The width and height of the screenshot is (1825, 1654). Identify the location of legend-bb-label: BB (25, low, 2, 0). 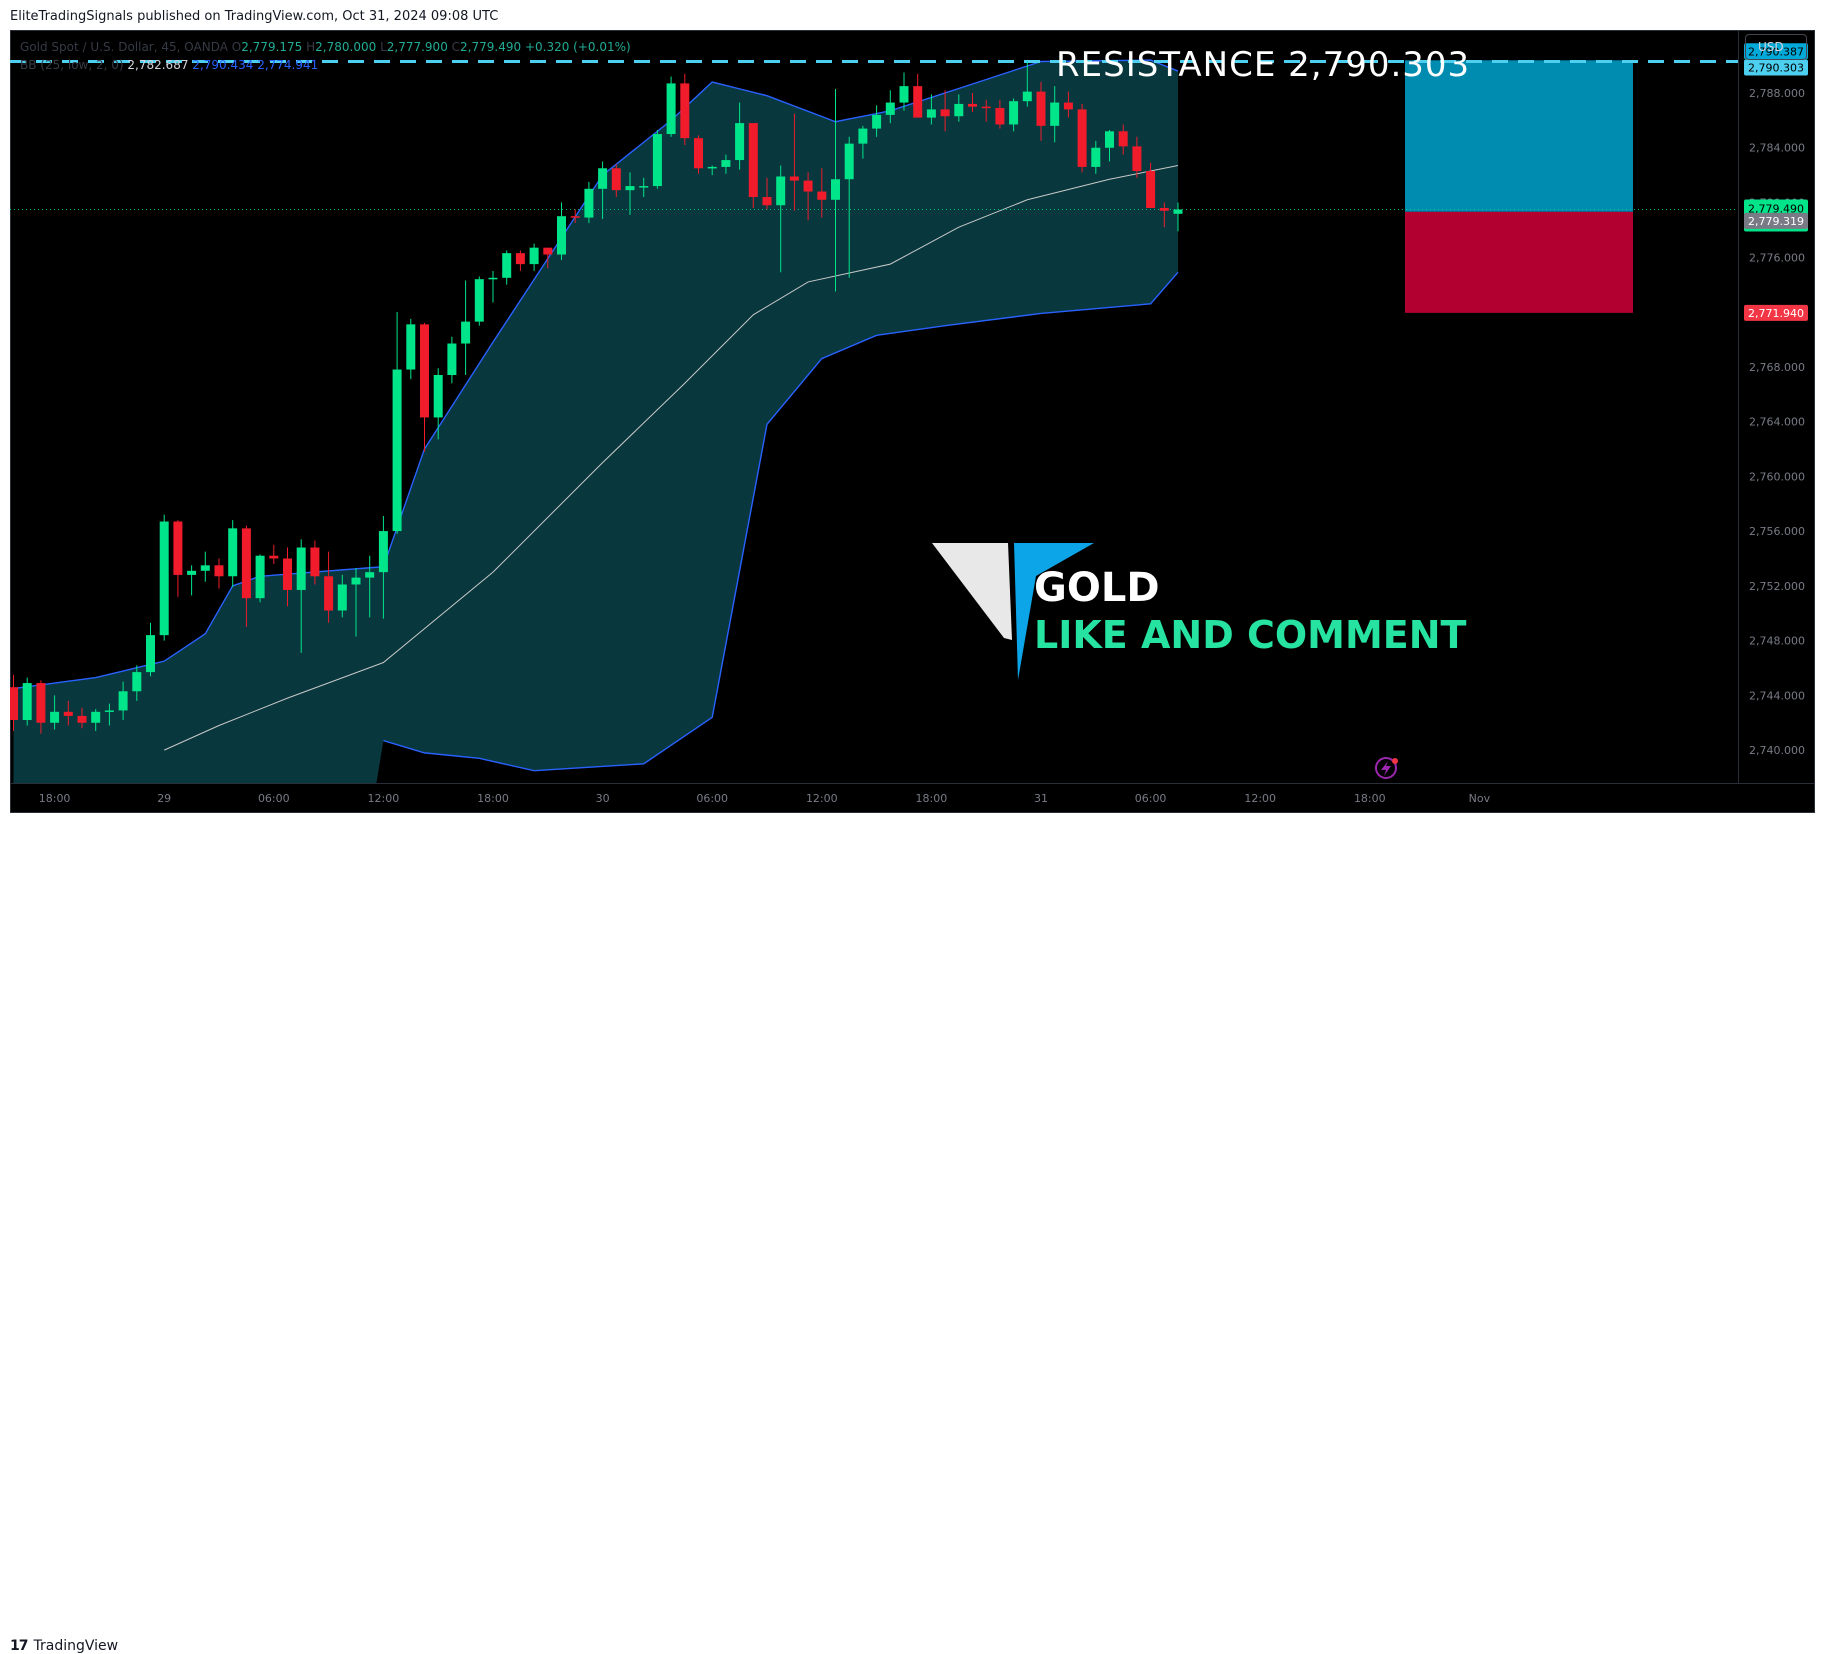
(72, 65).